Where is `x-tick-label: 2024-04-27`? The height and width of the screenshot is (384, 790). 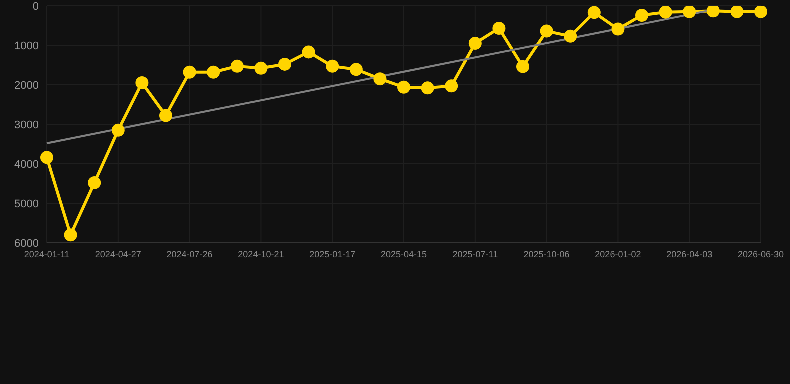 x-tick-label: 2024-04-27 is located at coordinates (118, 254).